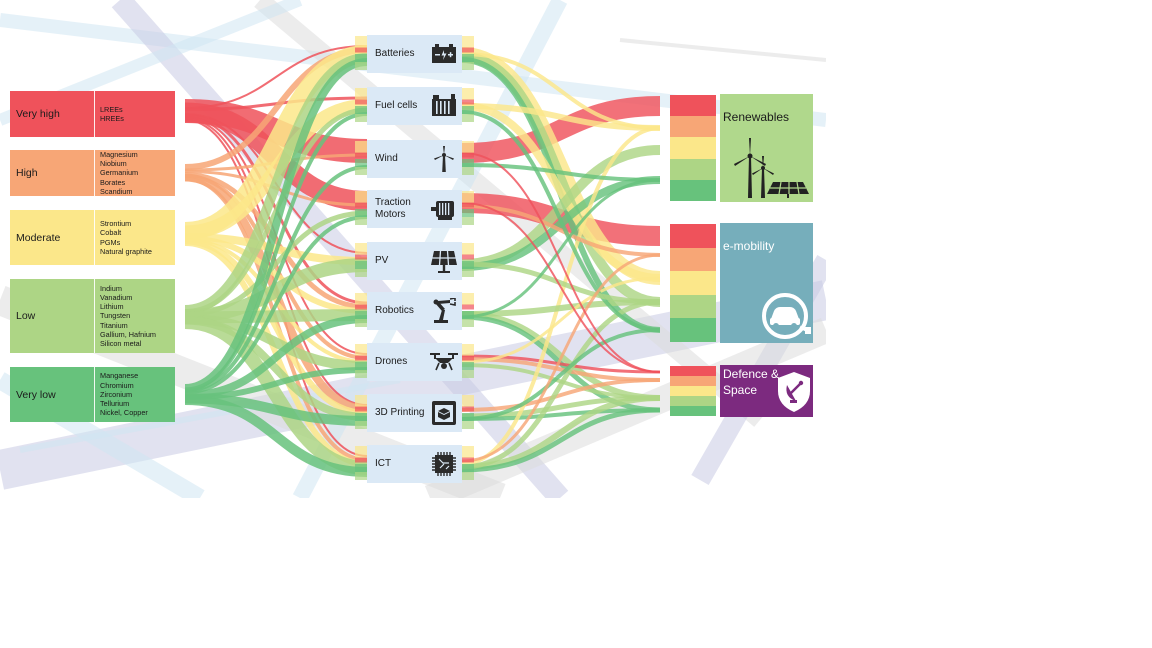  Describe the element at coordinates (693, 391) in the screenshot. I see `defence-space-risk-stack` at that location.